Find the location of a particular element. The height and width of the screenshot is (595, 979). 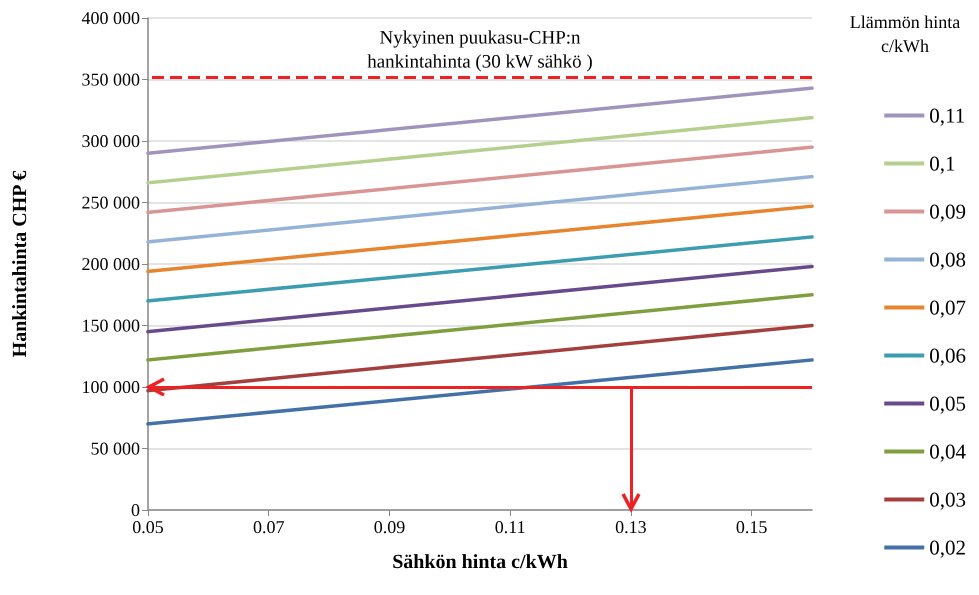

legend-label: 0,07 is located at coordinates (947, 308).